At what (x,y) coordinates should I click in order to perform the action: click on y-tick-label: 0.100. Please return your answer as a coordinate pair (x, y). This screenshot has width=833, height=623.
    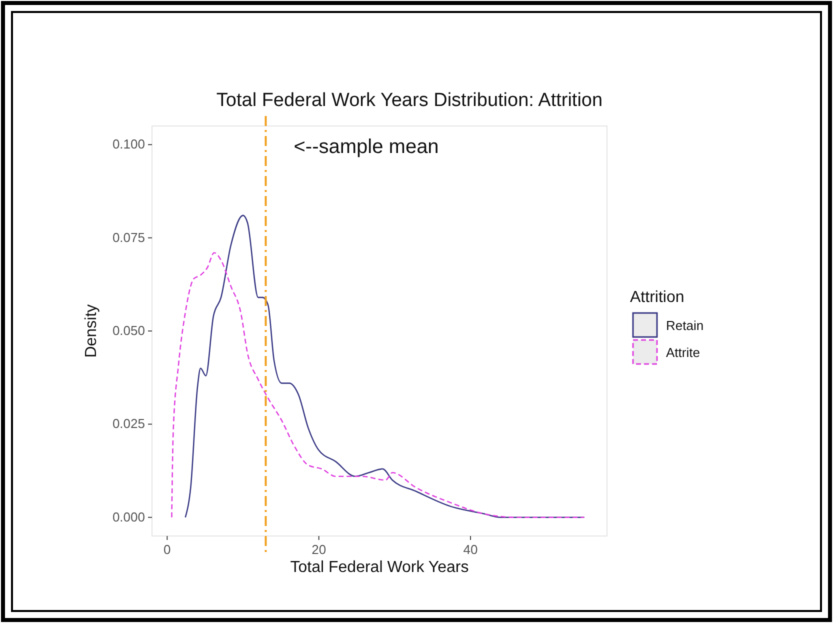
    Looking at the image, I should click on (128, 144).